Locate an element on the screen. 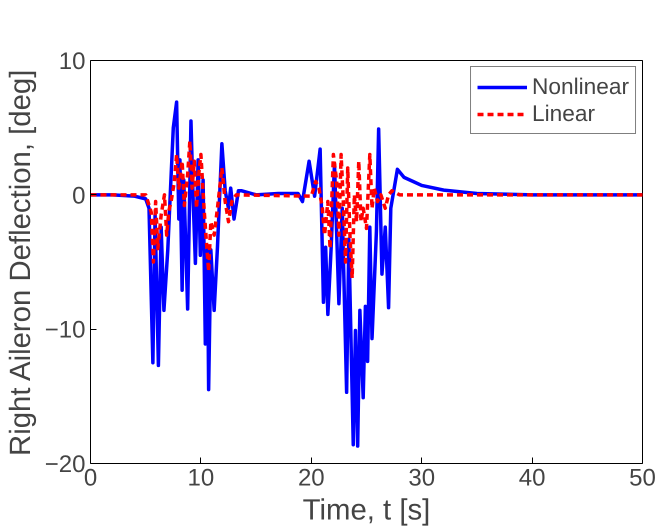  y-tick-label: 10 is located at coordinates (72, 61).